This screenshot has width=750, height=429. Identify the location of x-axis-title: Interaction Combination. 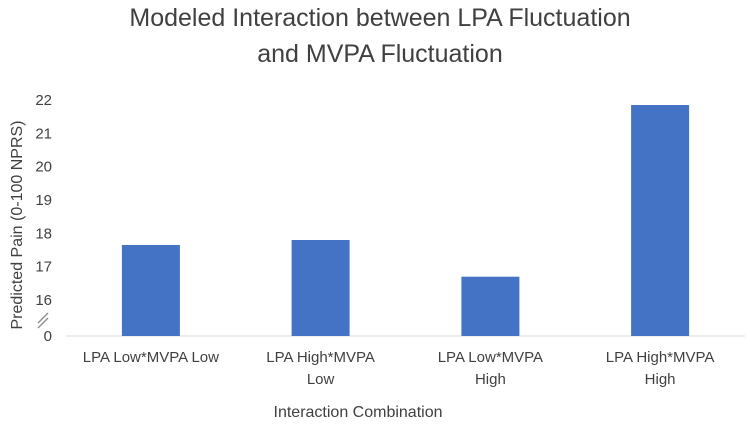
(358, 412).